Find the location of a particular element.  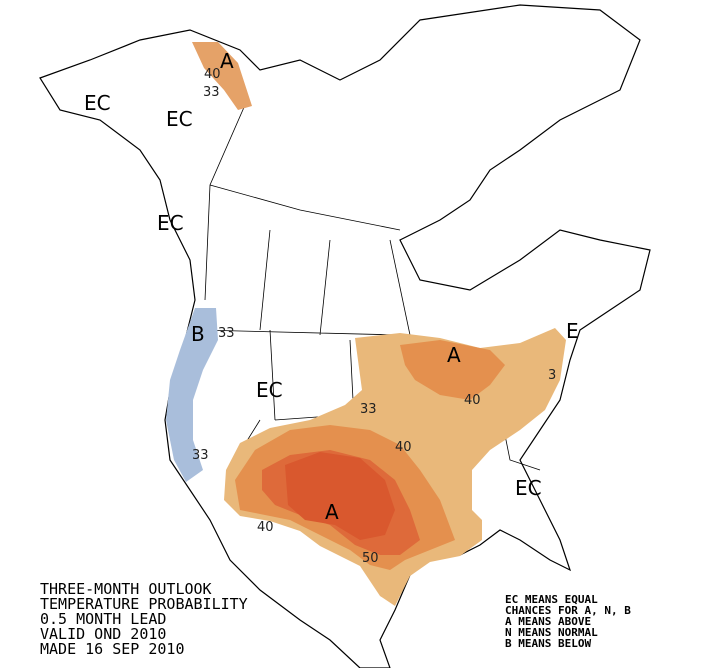

map-label: 50 is located at coordinates (370, 558).